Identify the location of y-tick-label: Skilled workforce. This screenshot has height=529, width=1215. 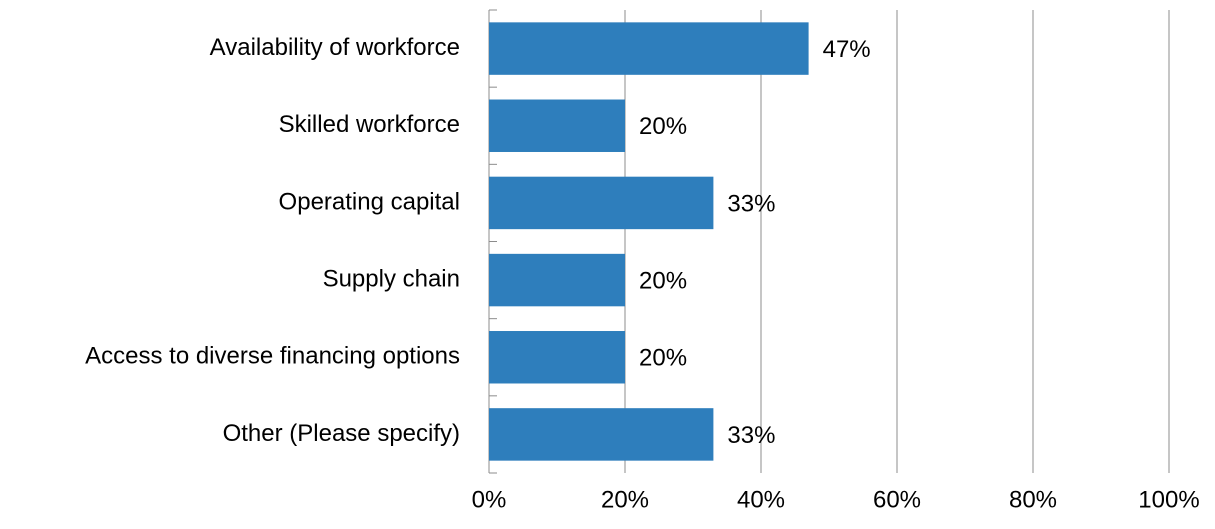
(369, 124).